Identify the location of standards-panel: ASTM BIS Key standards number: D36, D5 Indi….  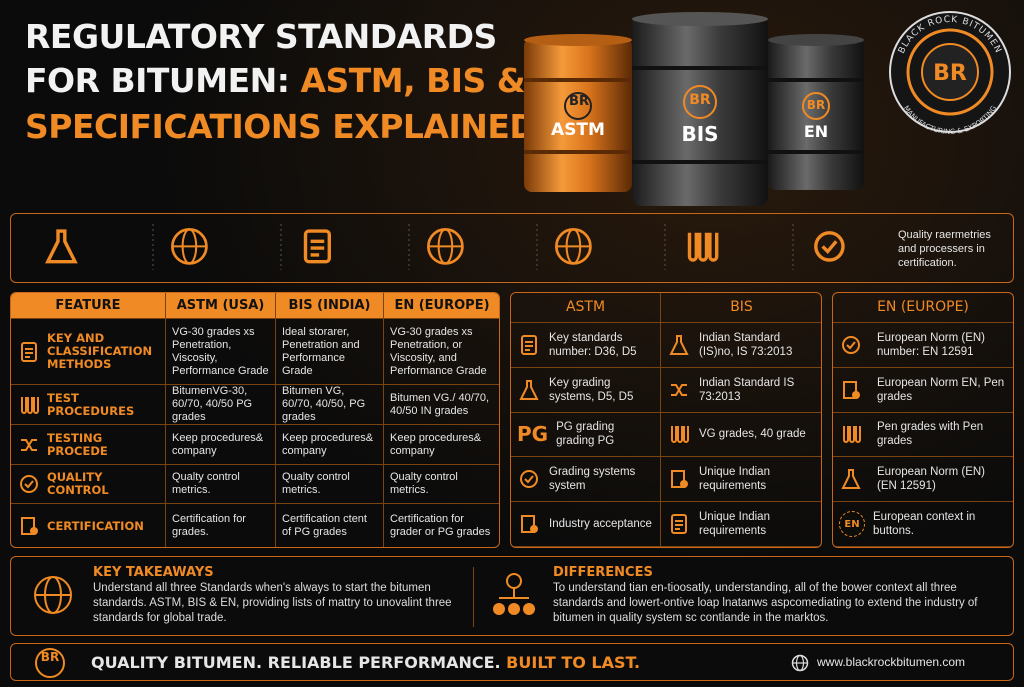
(666, 420).